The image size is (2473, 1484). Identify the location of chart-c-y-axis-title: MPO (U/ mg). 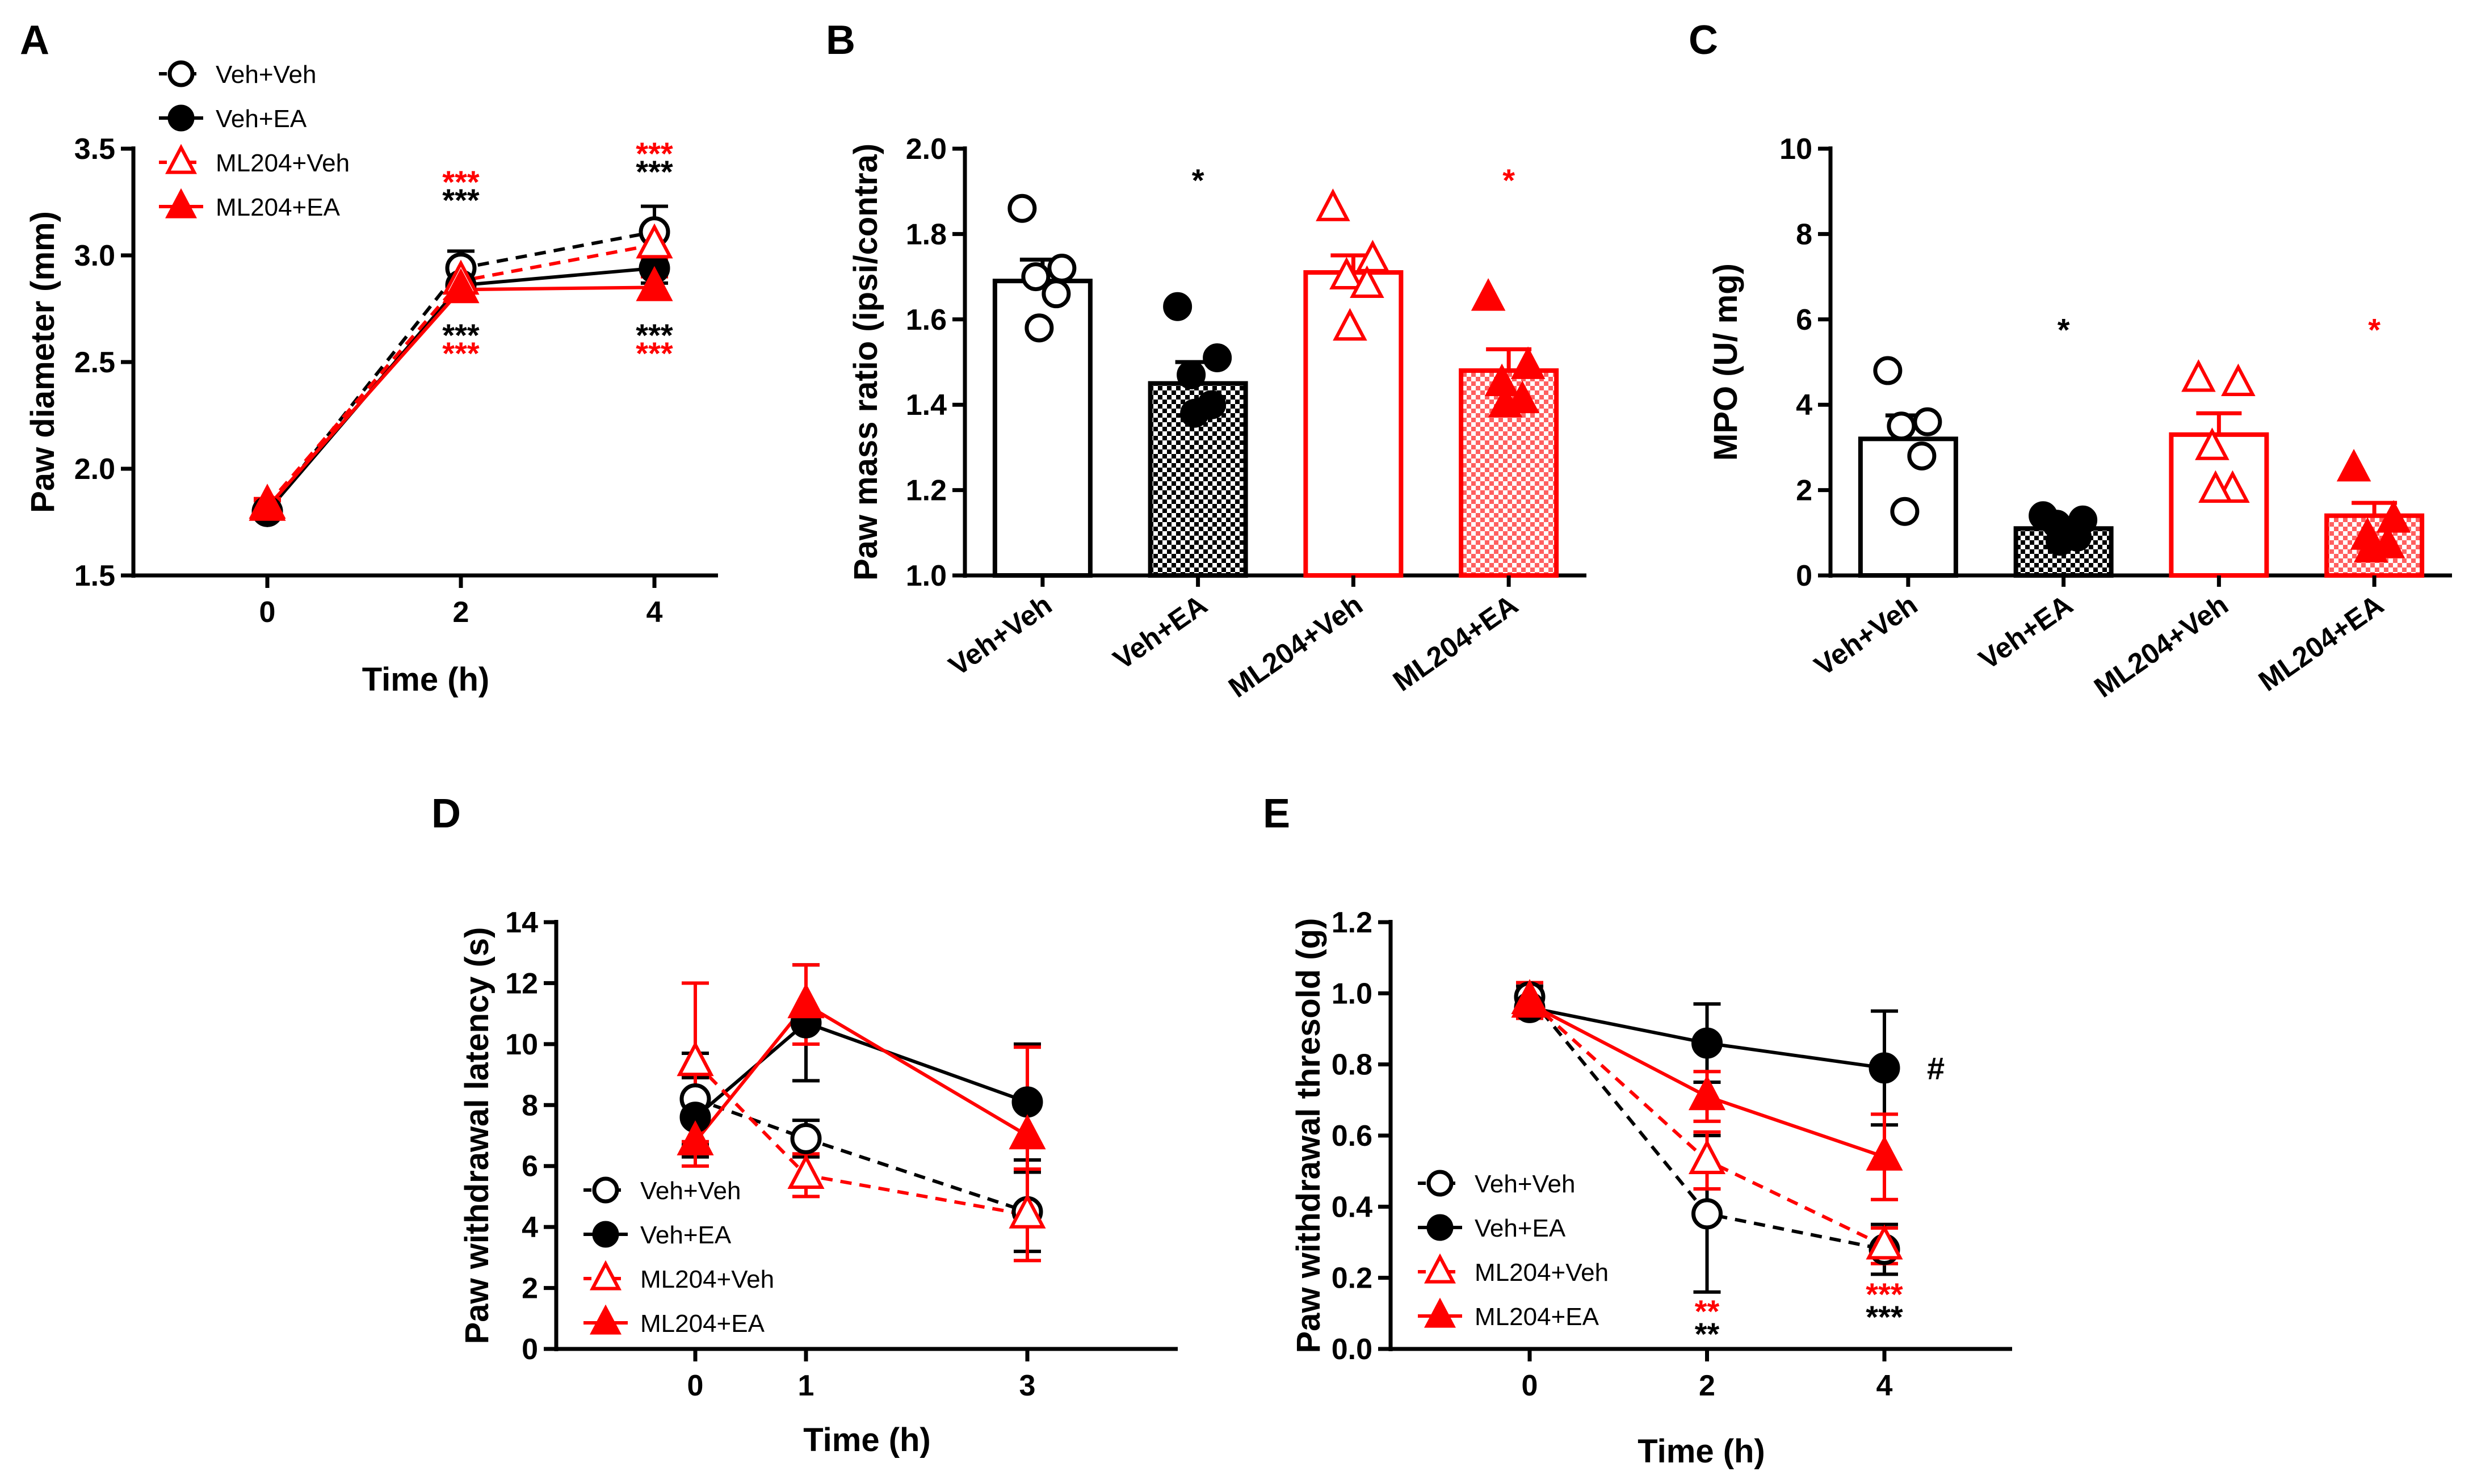
(1725, 362).